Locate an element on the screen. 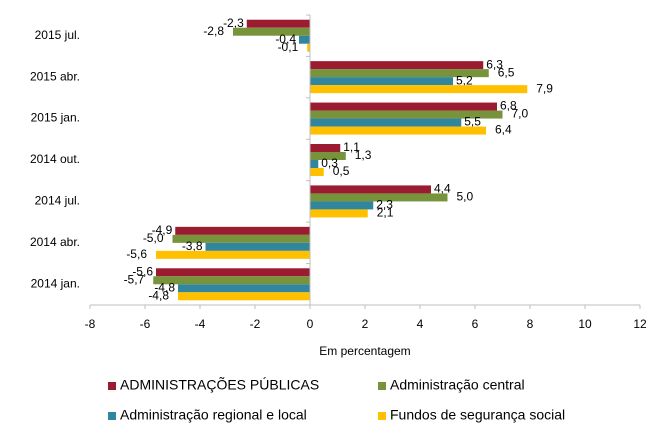 This screenshot has height=425, width=650. value-label: 1,1 is located at coordinates (351, 147).